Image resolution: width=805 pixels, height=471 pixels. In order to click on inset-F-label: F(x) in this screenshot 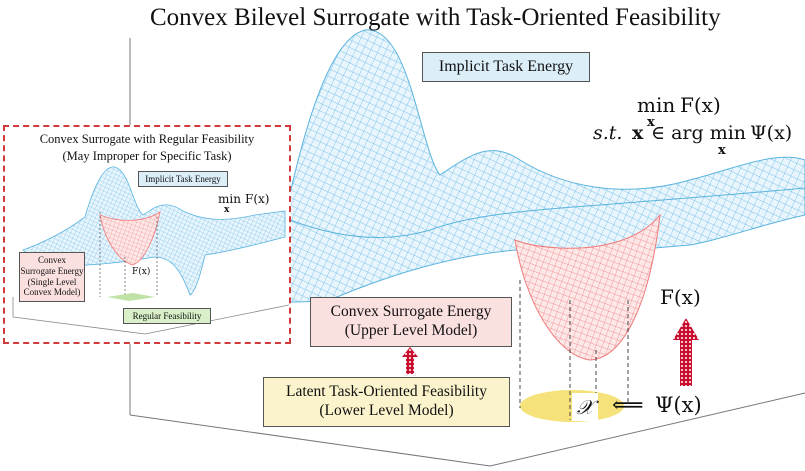, I will do `click(141, 272)`.